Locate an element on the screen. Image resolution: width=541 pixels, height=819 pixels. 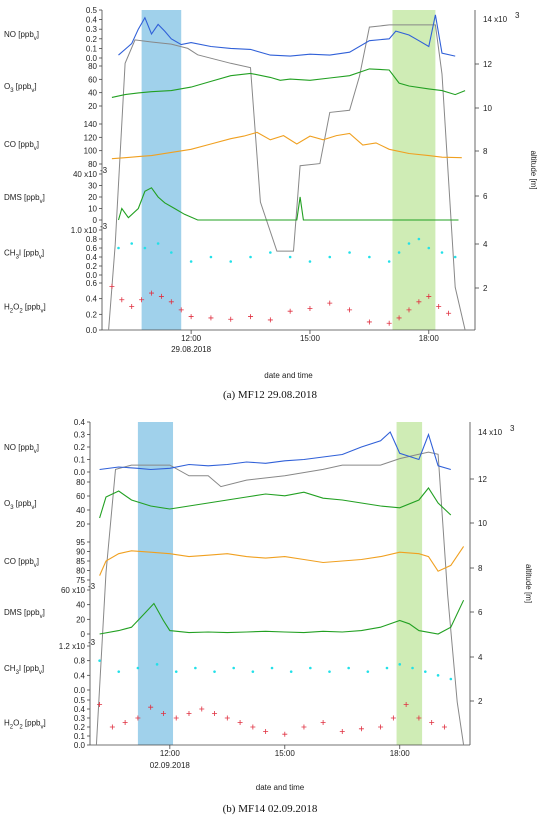
right-tick-label: 6 is located at coordinates (485, 196).